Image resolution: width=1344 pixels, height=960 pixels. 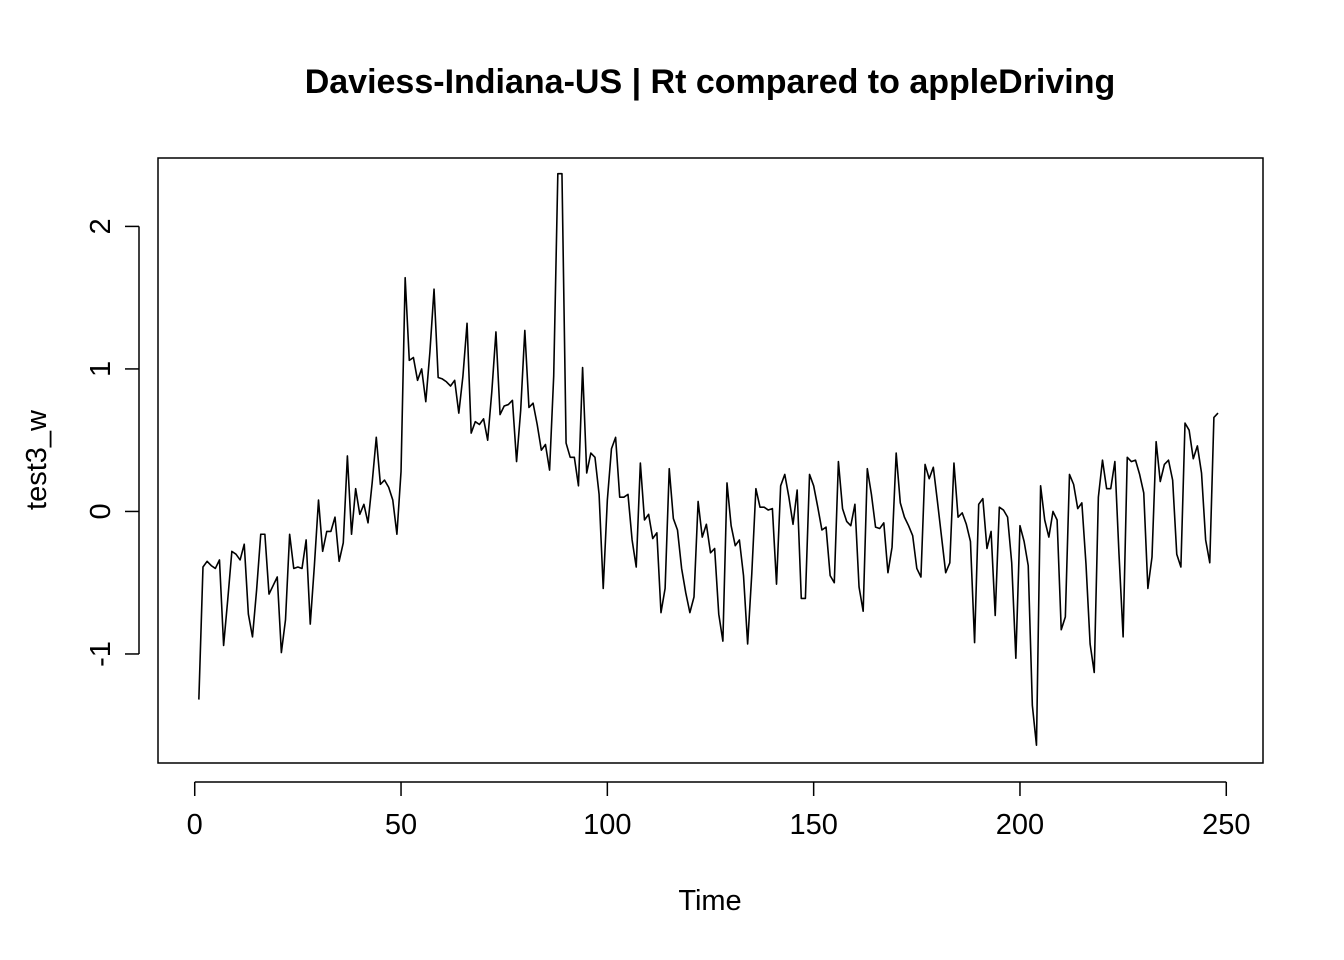 I want to click on y-tick-label: 0, so click(x=101, y=511).